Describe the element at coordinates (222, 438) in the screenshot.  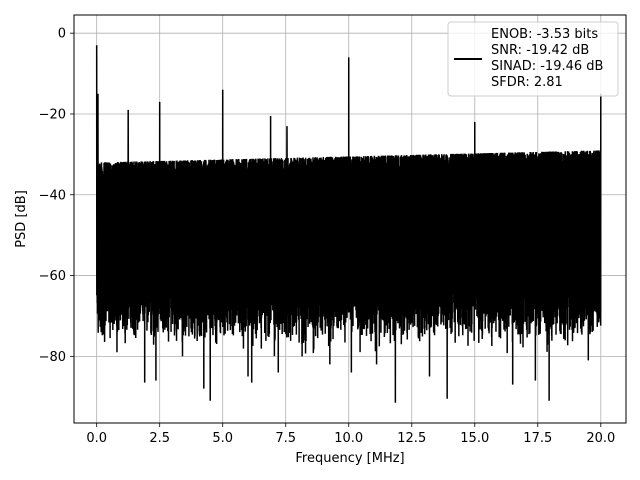
I see `x-tick-label: 5.0` at that location.